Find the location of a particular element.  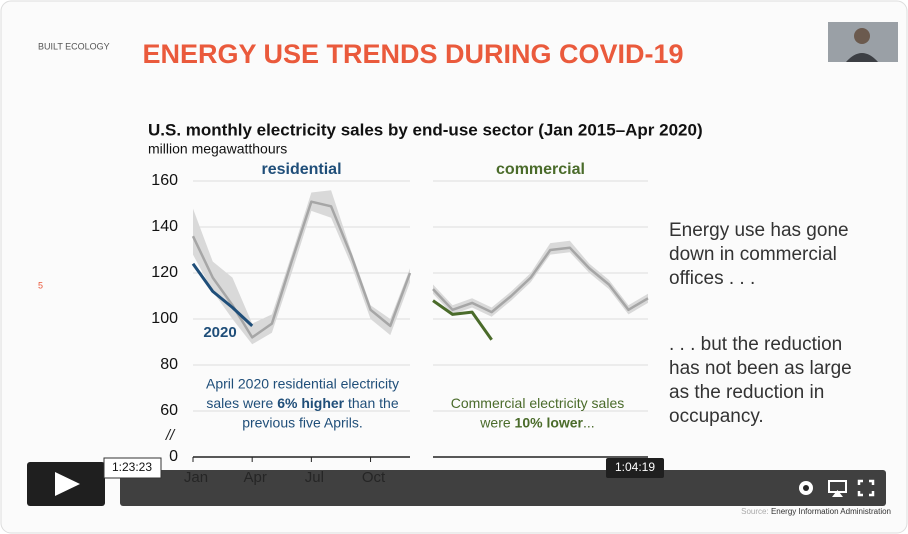

axis-break: // is located at coordinates (170, 435).